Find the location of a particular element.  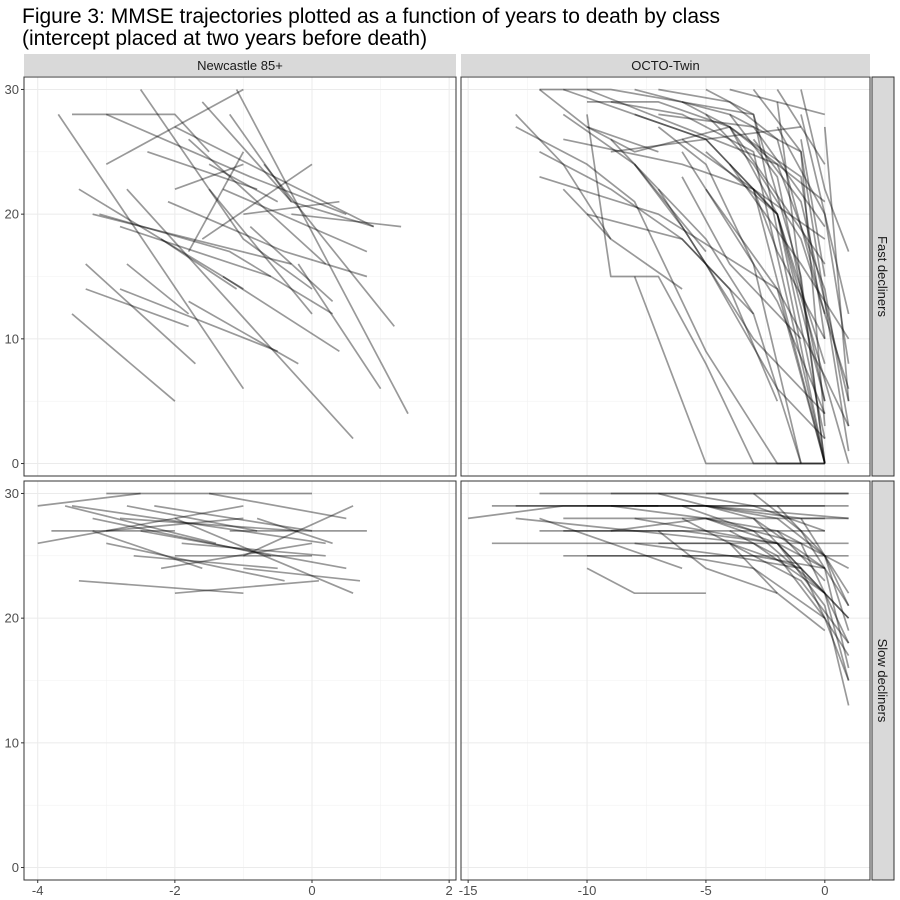

x-tick-label: -2 is located at coordinates (175, 890).